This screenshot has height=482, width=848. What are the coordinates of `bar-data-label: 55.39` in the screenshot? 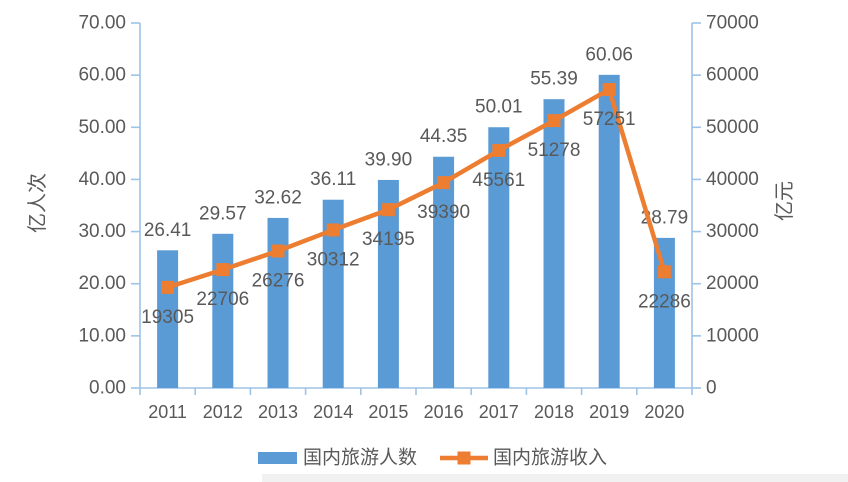 It's located at (554, 79).